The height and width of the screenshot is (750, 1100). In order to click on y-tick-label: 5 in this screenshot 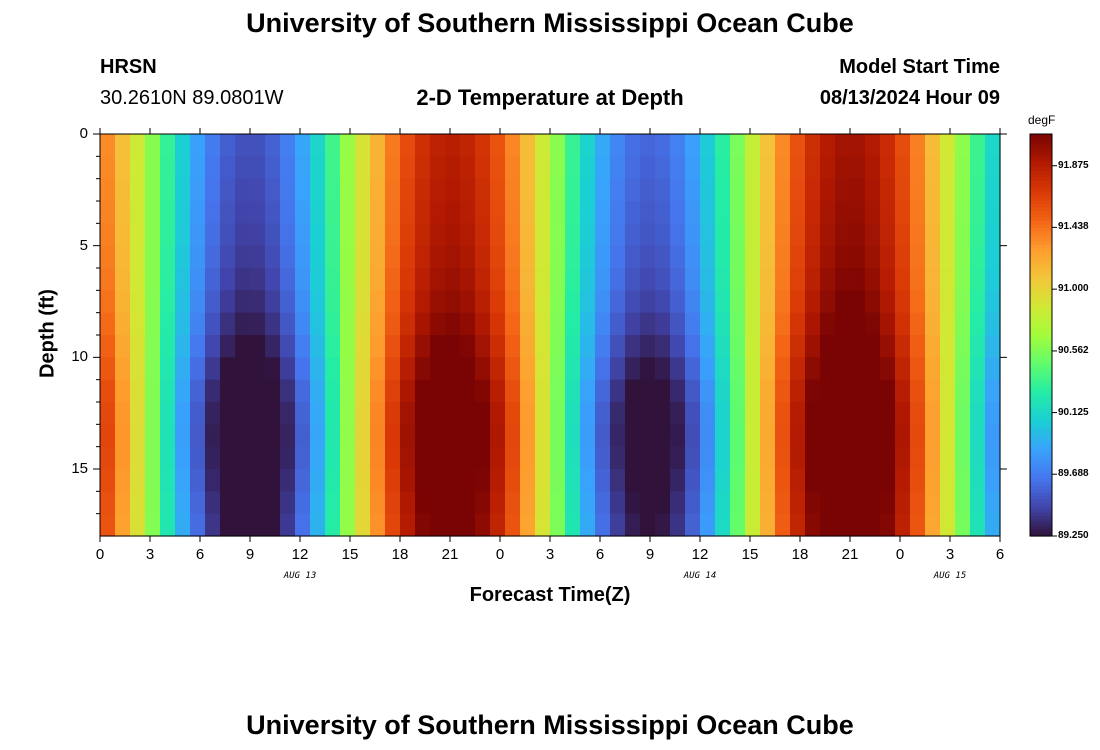, I will do `click(83, 245)`.